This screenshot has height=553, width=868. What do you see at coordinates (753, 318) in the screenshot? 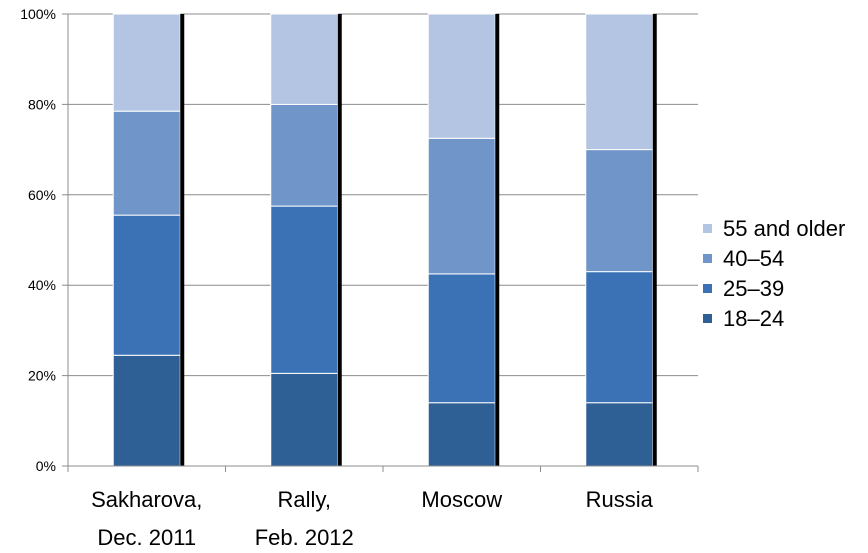
I see `legend-label: 18–24` at bounding box center [753, 318].